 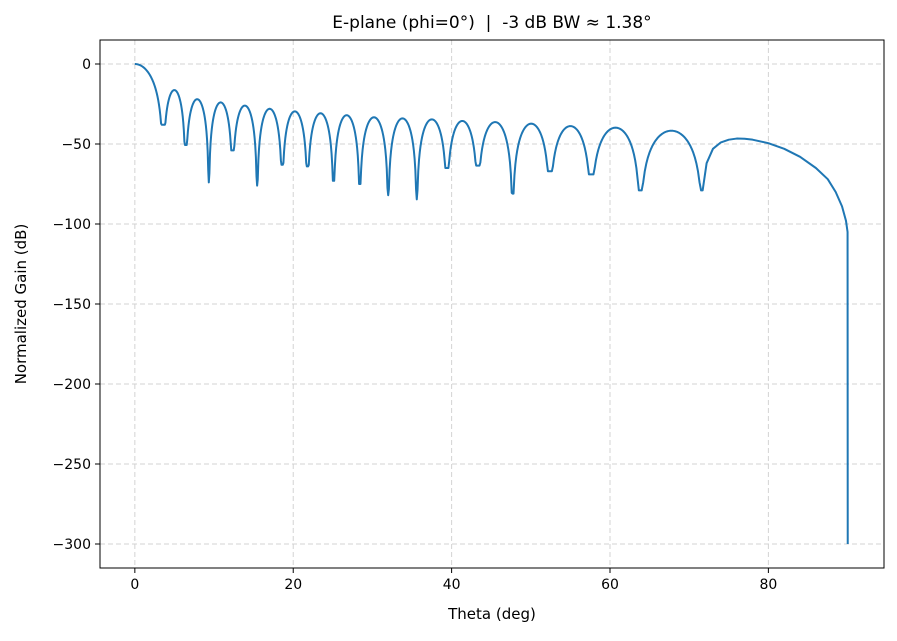 What do you see at coordinates (72, 465) in the screenshot?
I see `y-tick-label: −250` at bounding box center [72, 465].